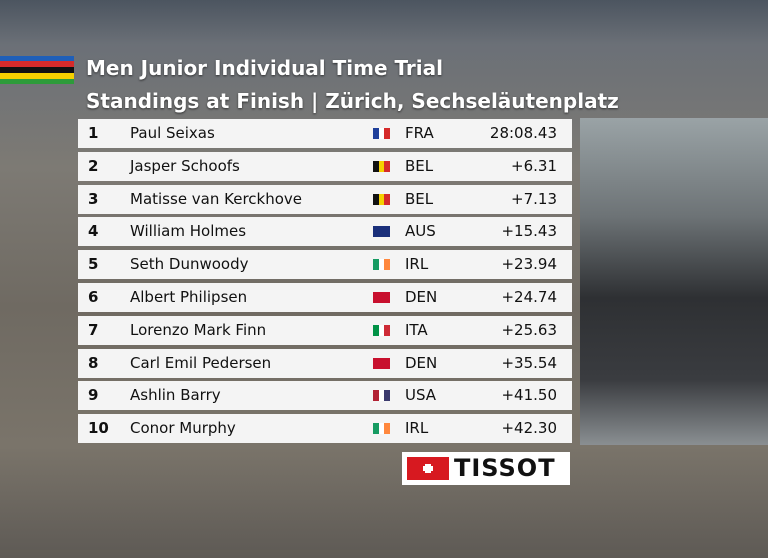 The width and height of the screenshot is (768, 558). I want to click on rider-name: Seth Dunwoody, so click(189, 264).